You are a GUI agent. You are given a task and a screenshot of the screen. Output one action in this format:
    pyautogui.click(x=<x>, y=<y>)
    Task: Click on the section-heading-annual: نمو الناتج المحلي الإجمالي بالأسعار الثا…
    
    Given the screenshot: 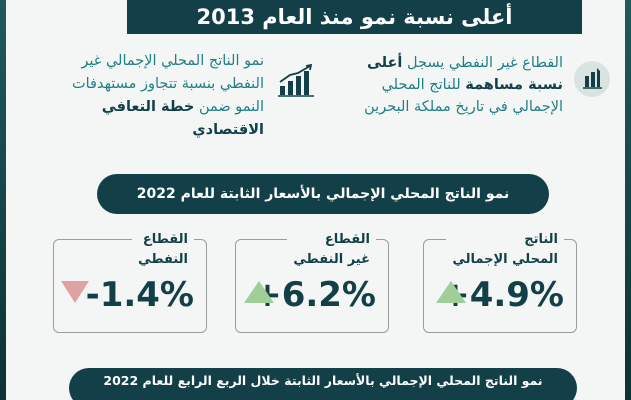 What is the action you would take?
    pyautogui.click(x=323, y=194)
    